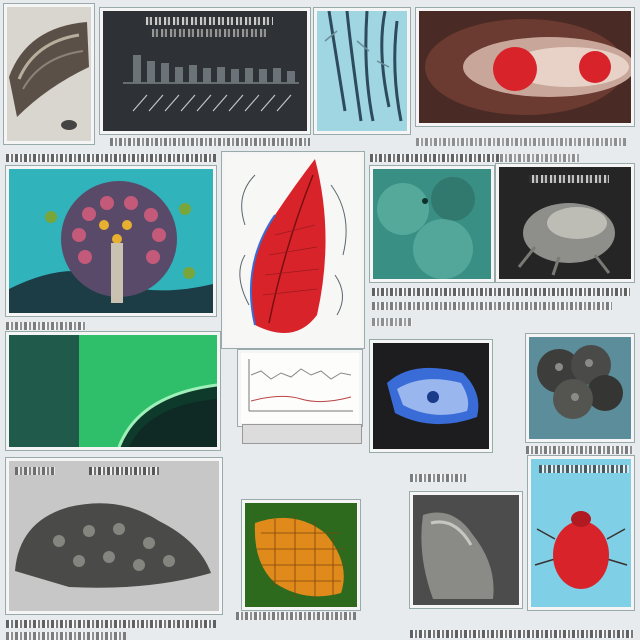 The width and height of the screenshot is (640, 640). I want to click on line-graph-panel, so click(300, 388).